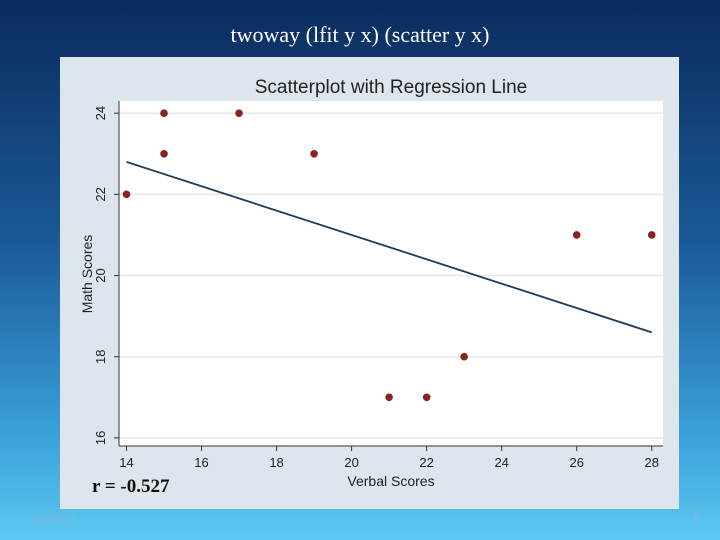 The image size is (720, 540). What do you see at coordinates (426, 462) in the screenshot?
I see `x-tick-label: 22` at bounding box center [426, 462].